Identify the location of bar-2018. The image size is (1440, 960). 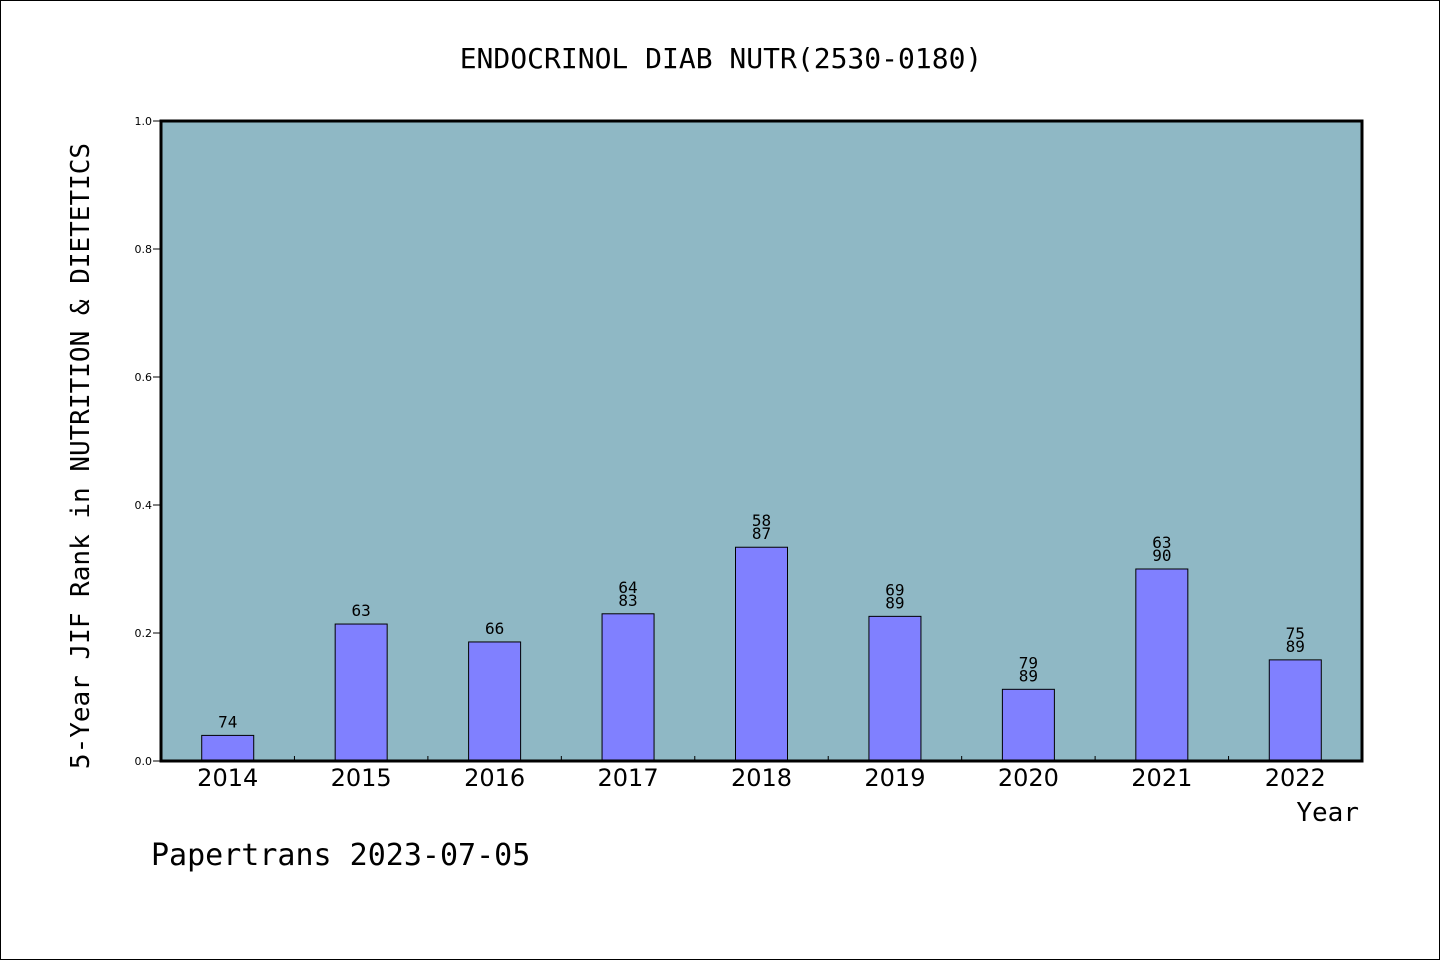
(761, 654).